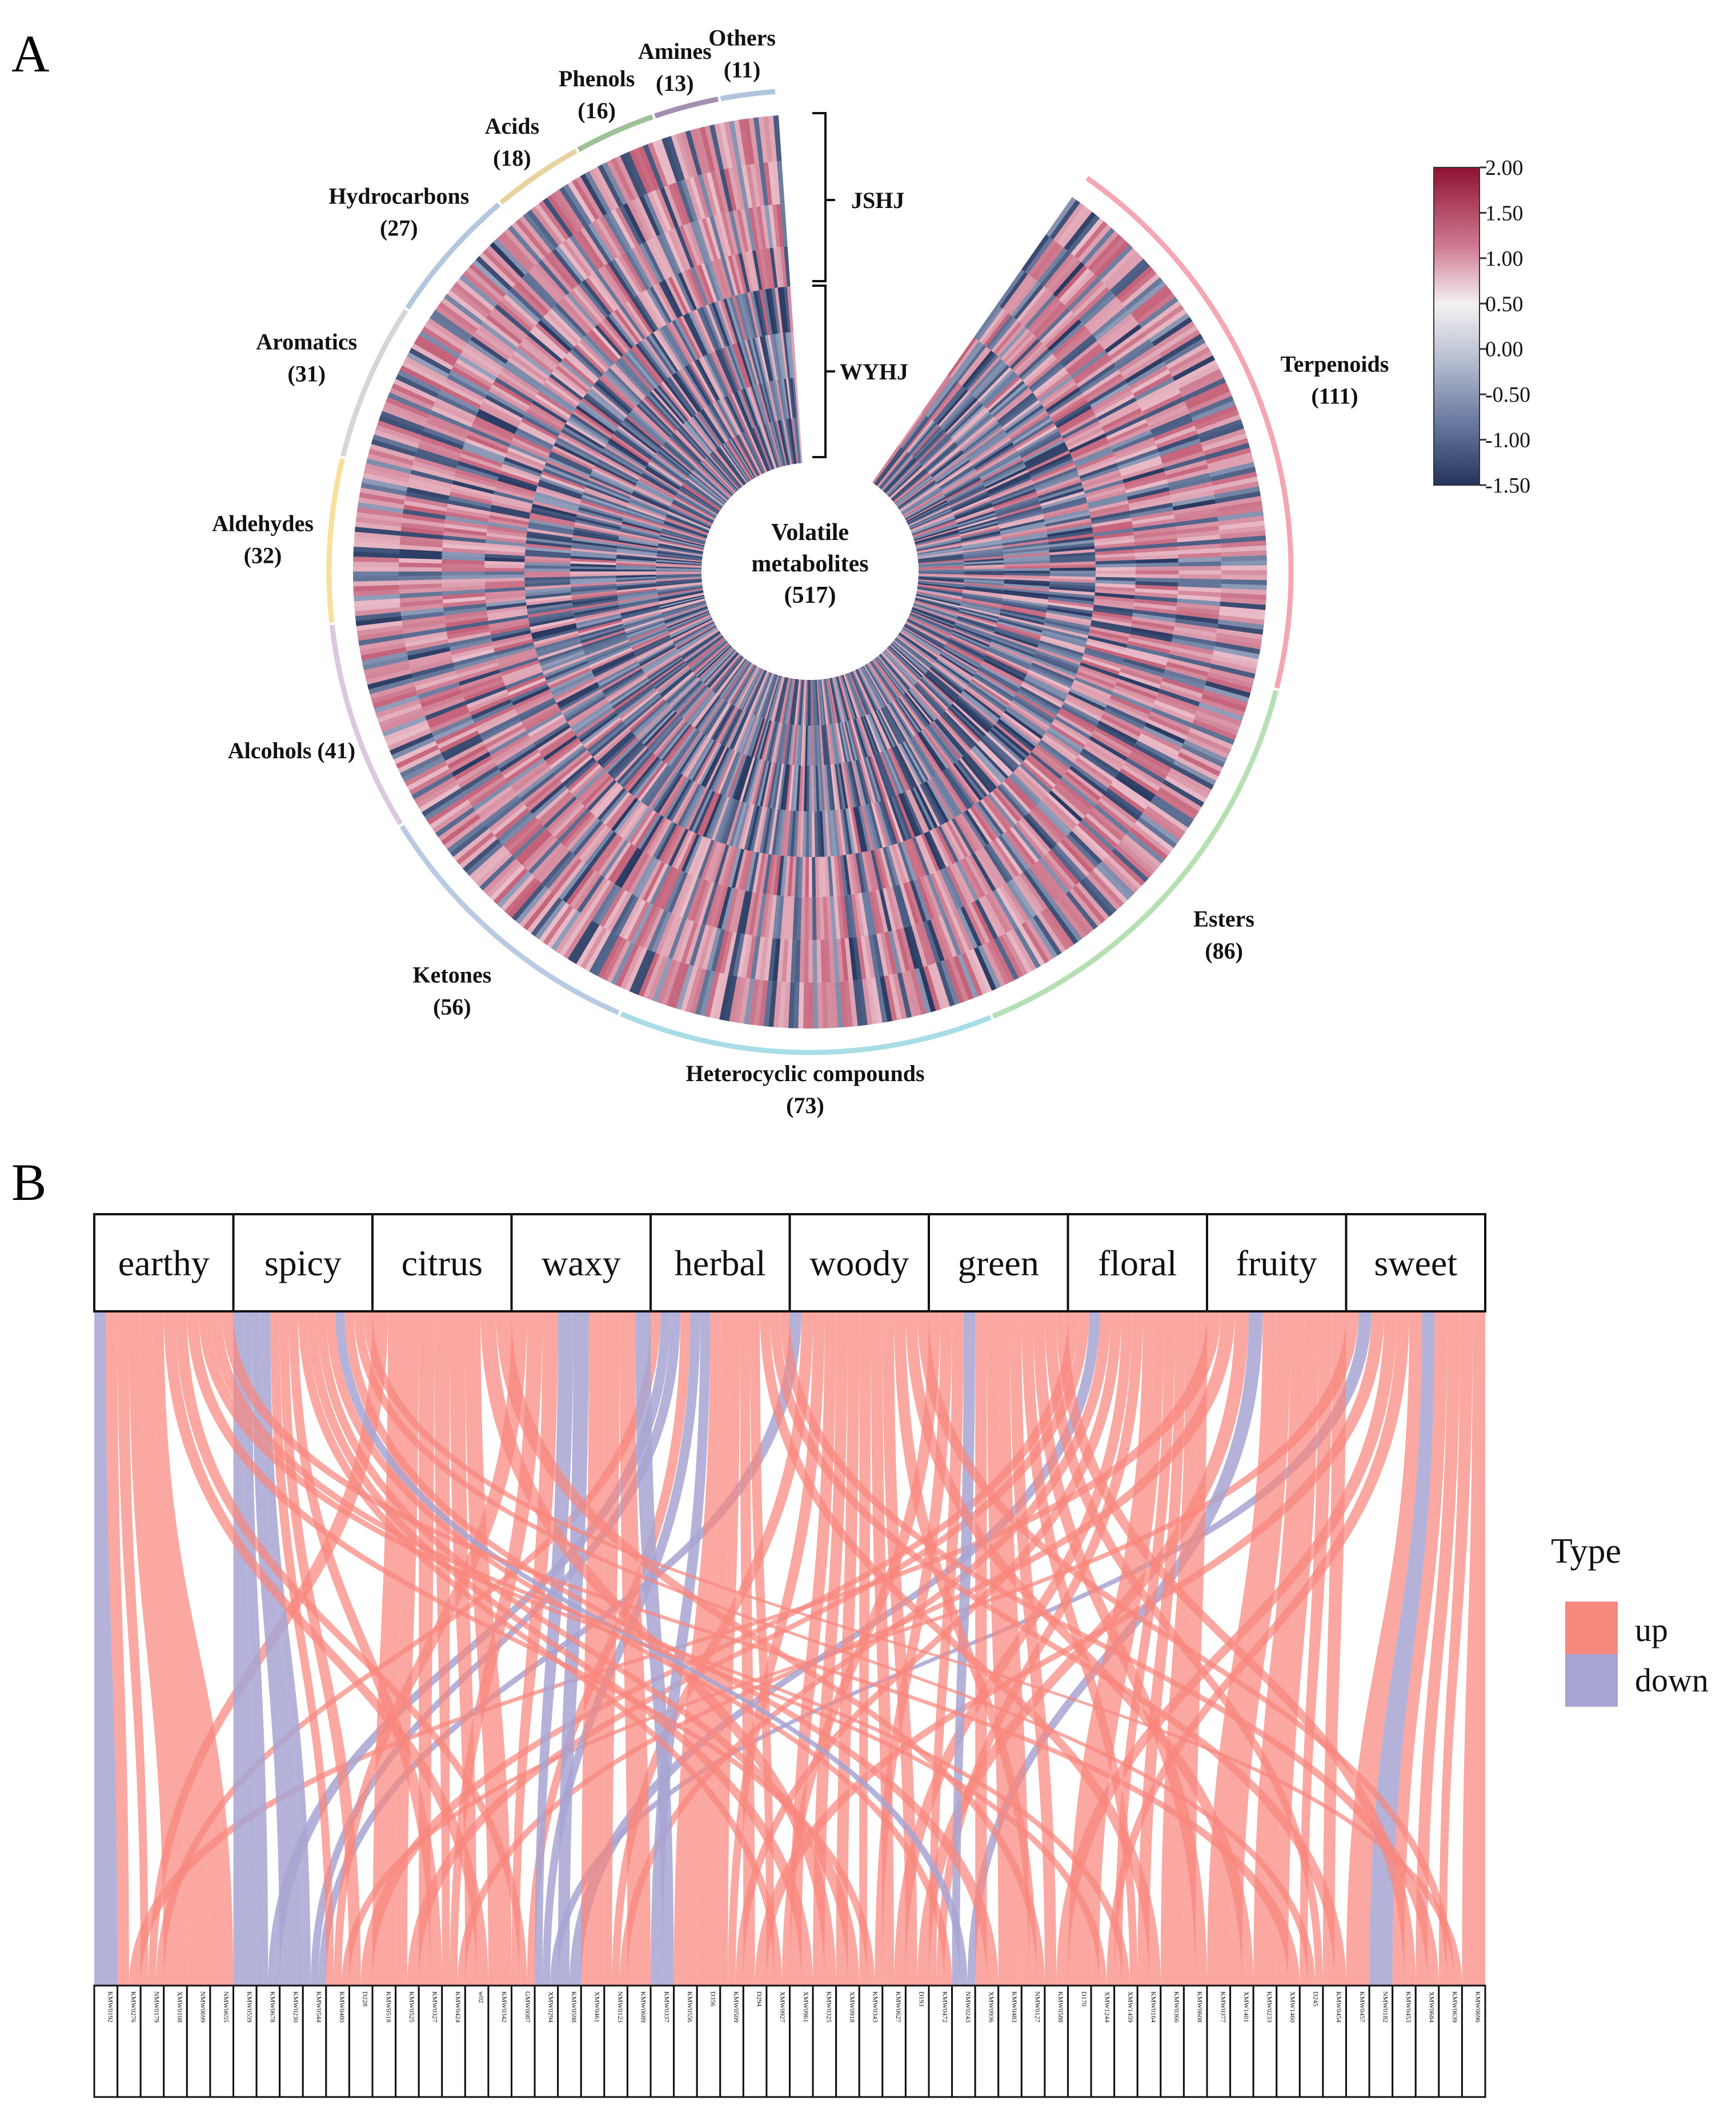  Describe the element at coordinates (272, 2007) in the screenshot. I see `compound-label: KMW0678` at that location.